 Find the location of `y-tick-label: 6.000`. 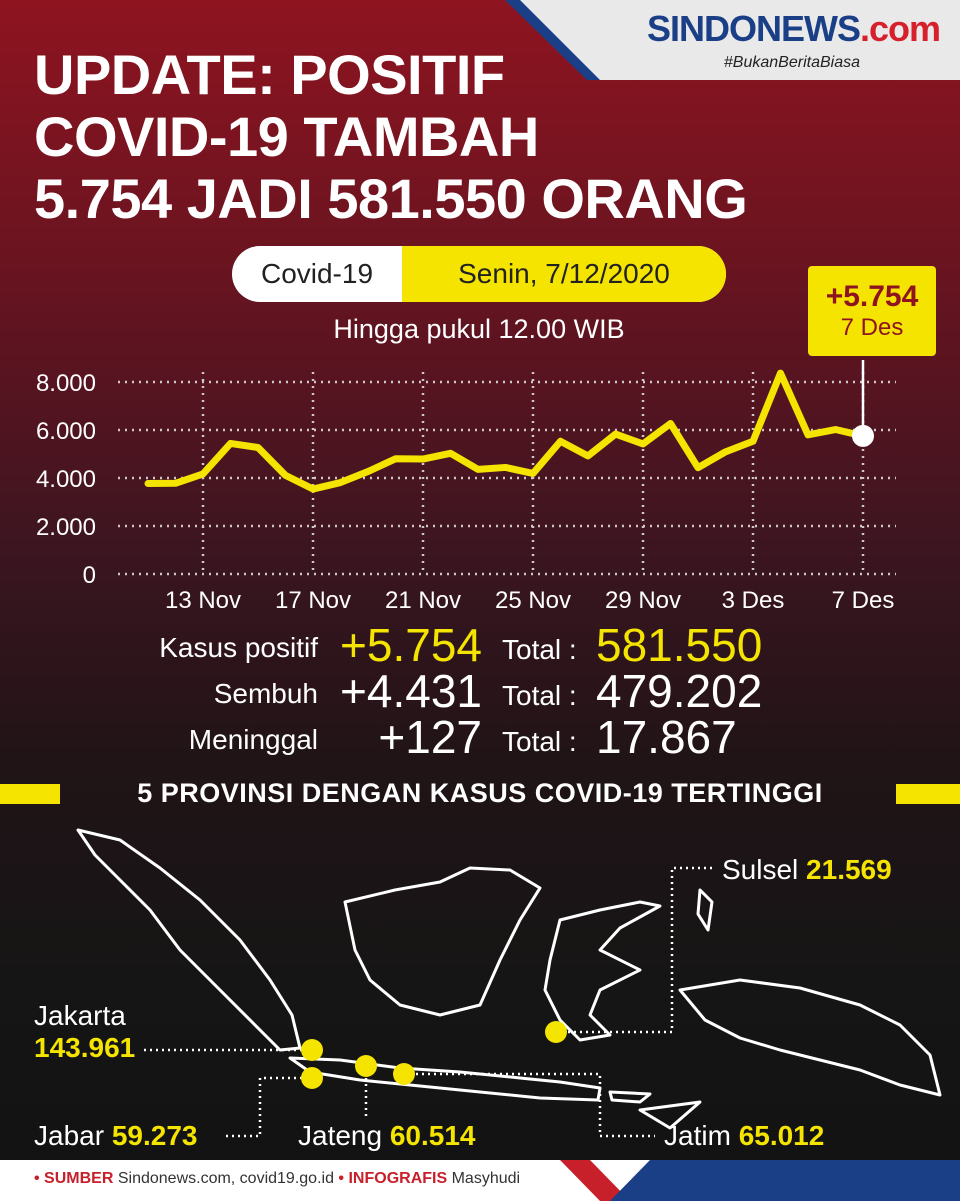

y-tick-label: 6.000 is located at coordinates (66, 431).